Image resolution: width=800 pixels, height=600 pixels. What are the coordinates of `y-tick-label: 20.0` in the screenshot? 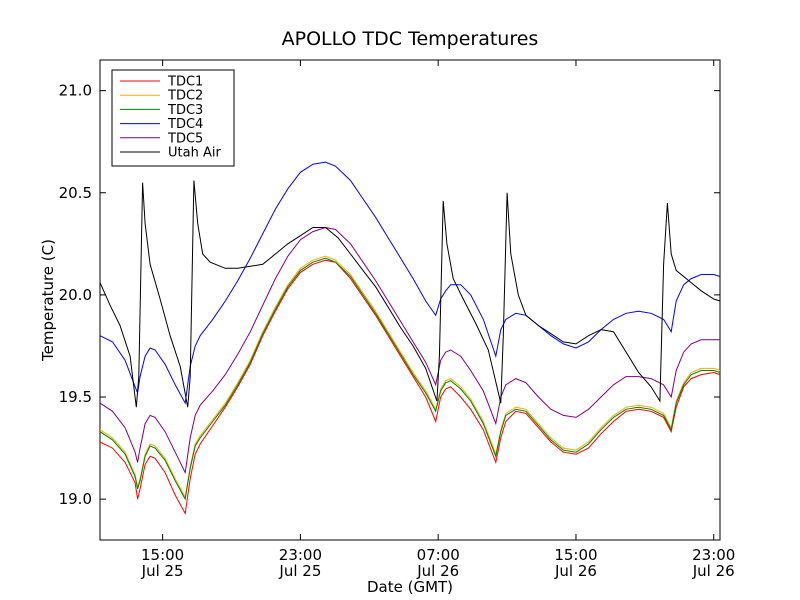 It's located at (75, 295).